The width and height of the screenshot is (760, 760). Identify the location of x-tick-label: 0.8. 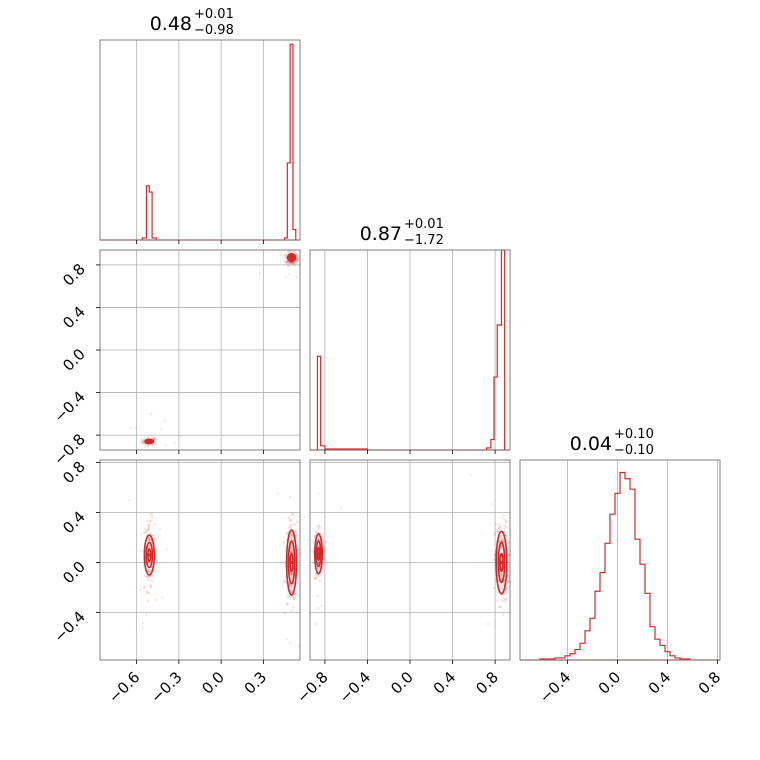
(487, 683).